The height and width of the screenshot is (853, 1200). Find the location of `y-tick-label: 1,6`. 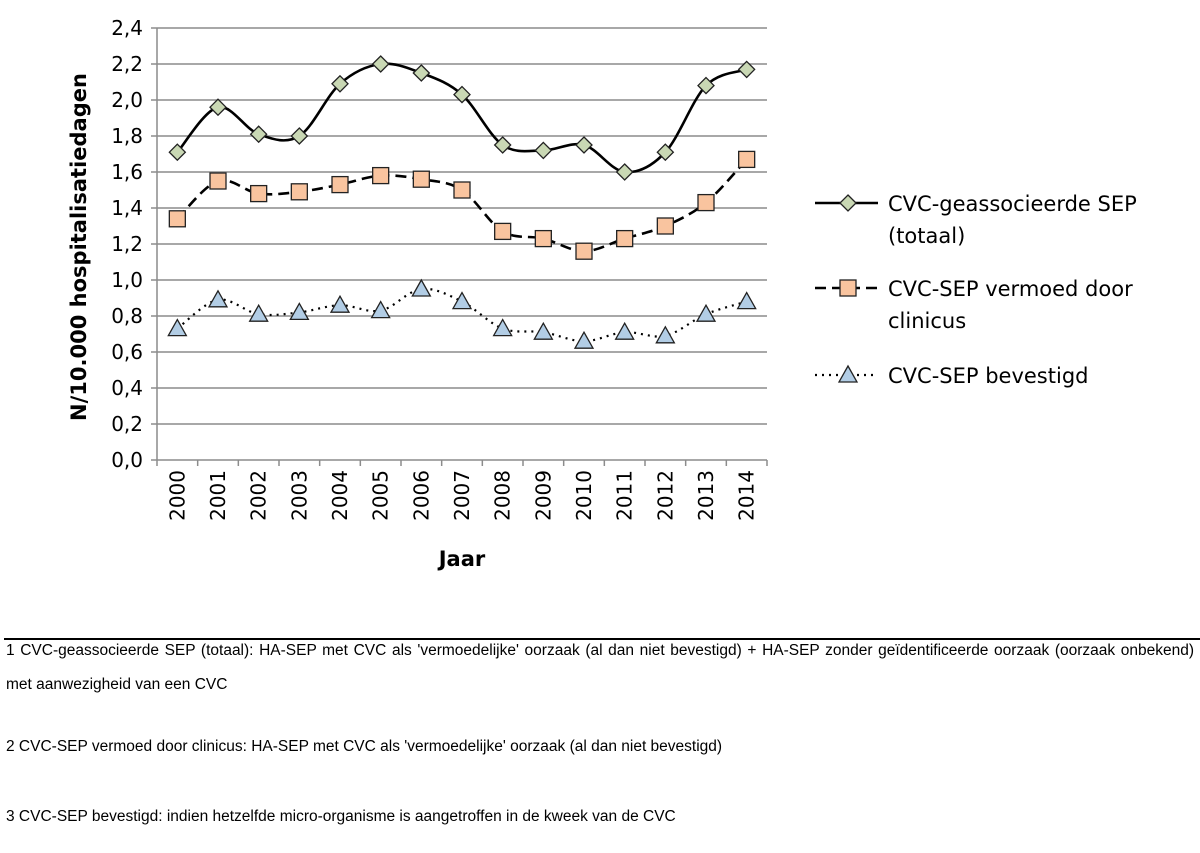

y-tick-label: 1,6 is located at coordinates (127, 172).